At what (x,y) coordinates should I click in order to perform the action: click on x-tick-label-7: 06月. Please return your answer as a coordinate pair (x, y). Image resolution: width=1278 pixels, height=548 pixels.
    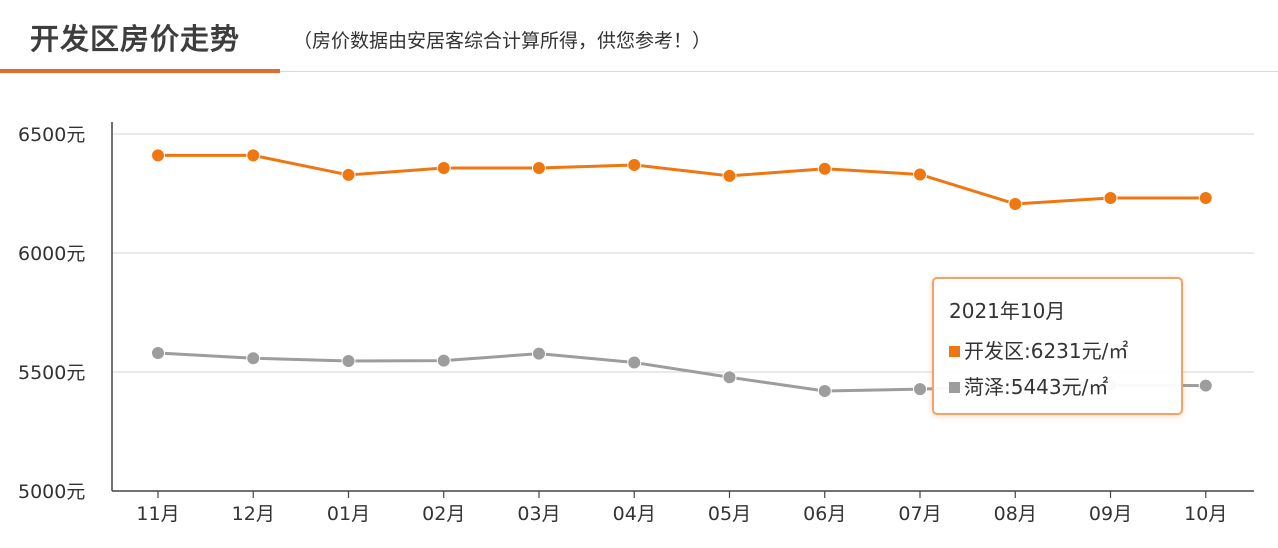
    Looking at the image, I should click on (824, 514).